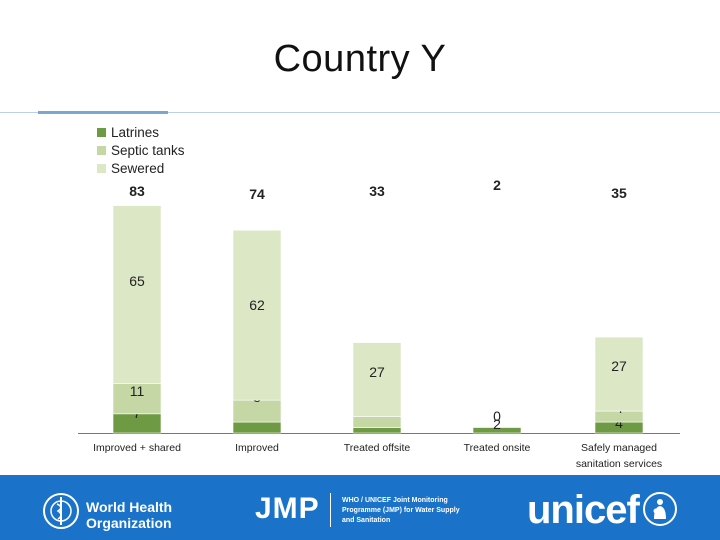 Image resolution: width=720 pixels, height=540 pixels. Describe the element at coordinates (619, 423) in the screenshot. I see `data-label-latrines-safely-managed-sanitation-services: 4` at that location.